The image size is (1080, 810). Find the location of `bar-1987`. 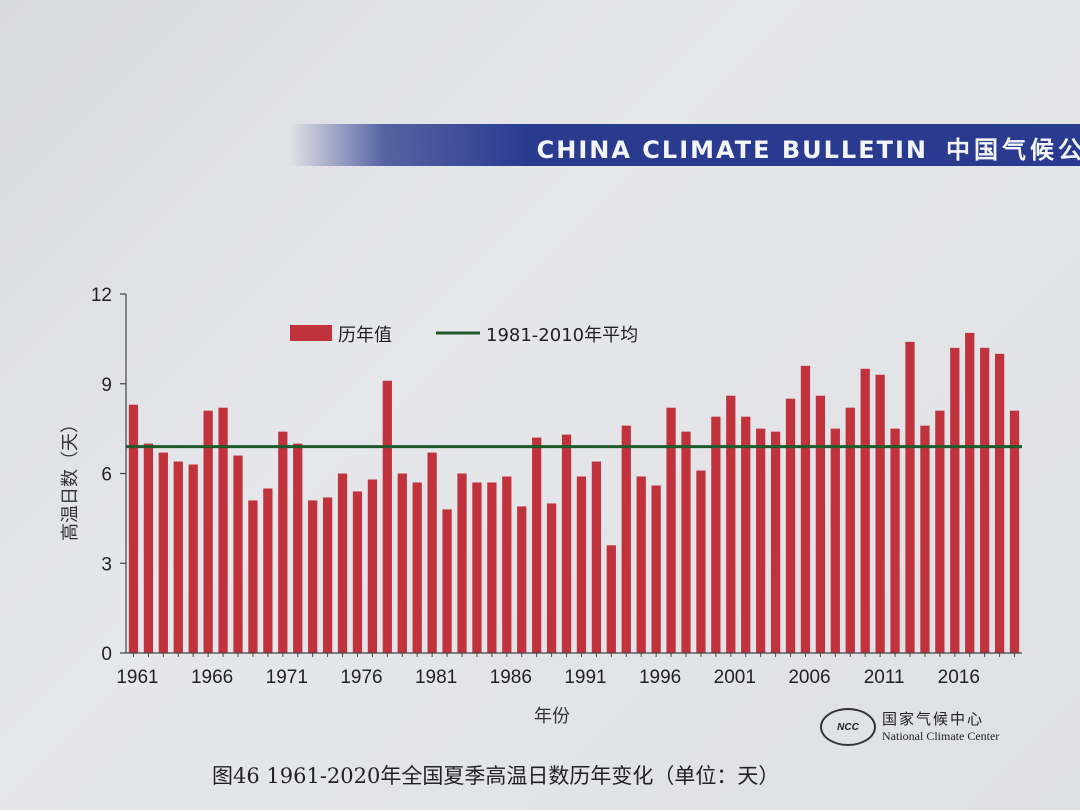

bar-1987 is located at coordinates (522, 579).